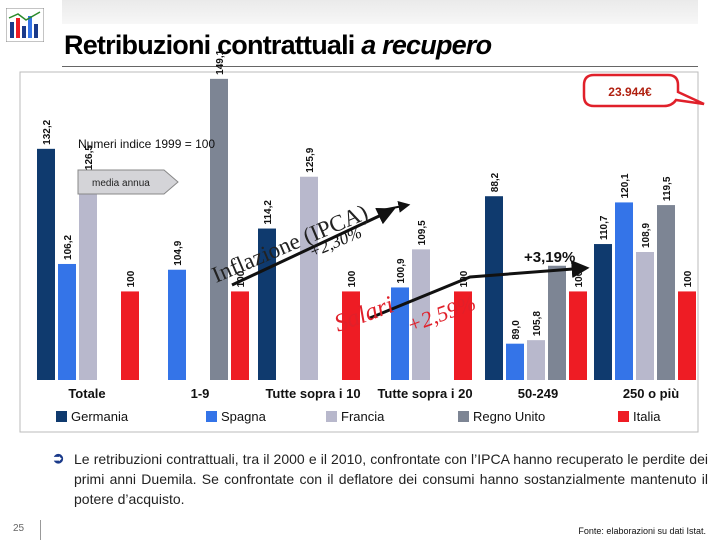  I want to click on data-label: 119,5, so click(667, 188).